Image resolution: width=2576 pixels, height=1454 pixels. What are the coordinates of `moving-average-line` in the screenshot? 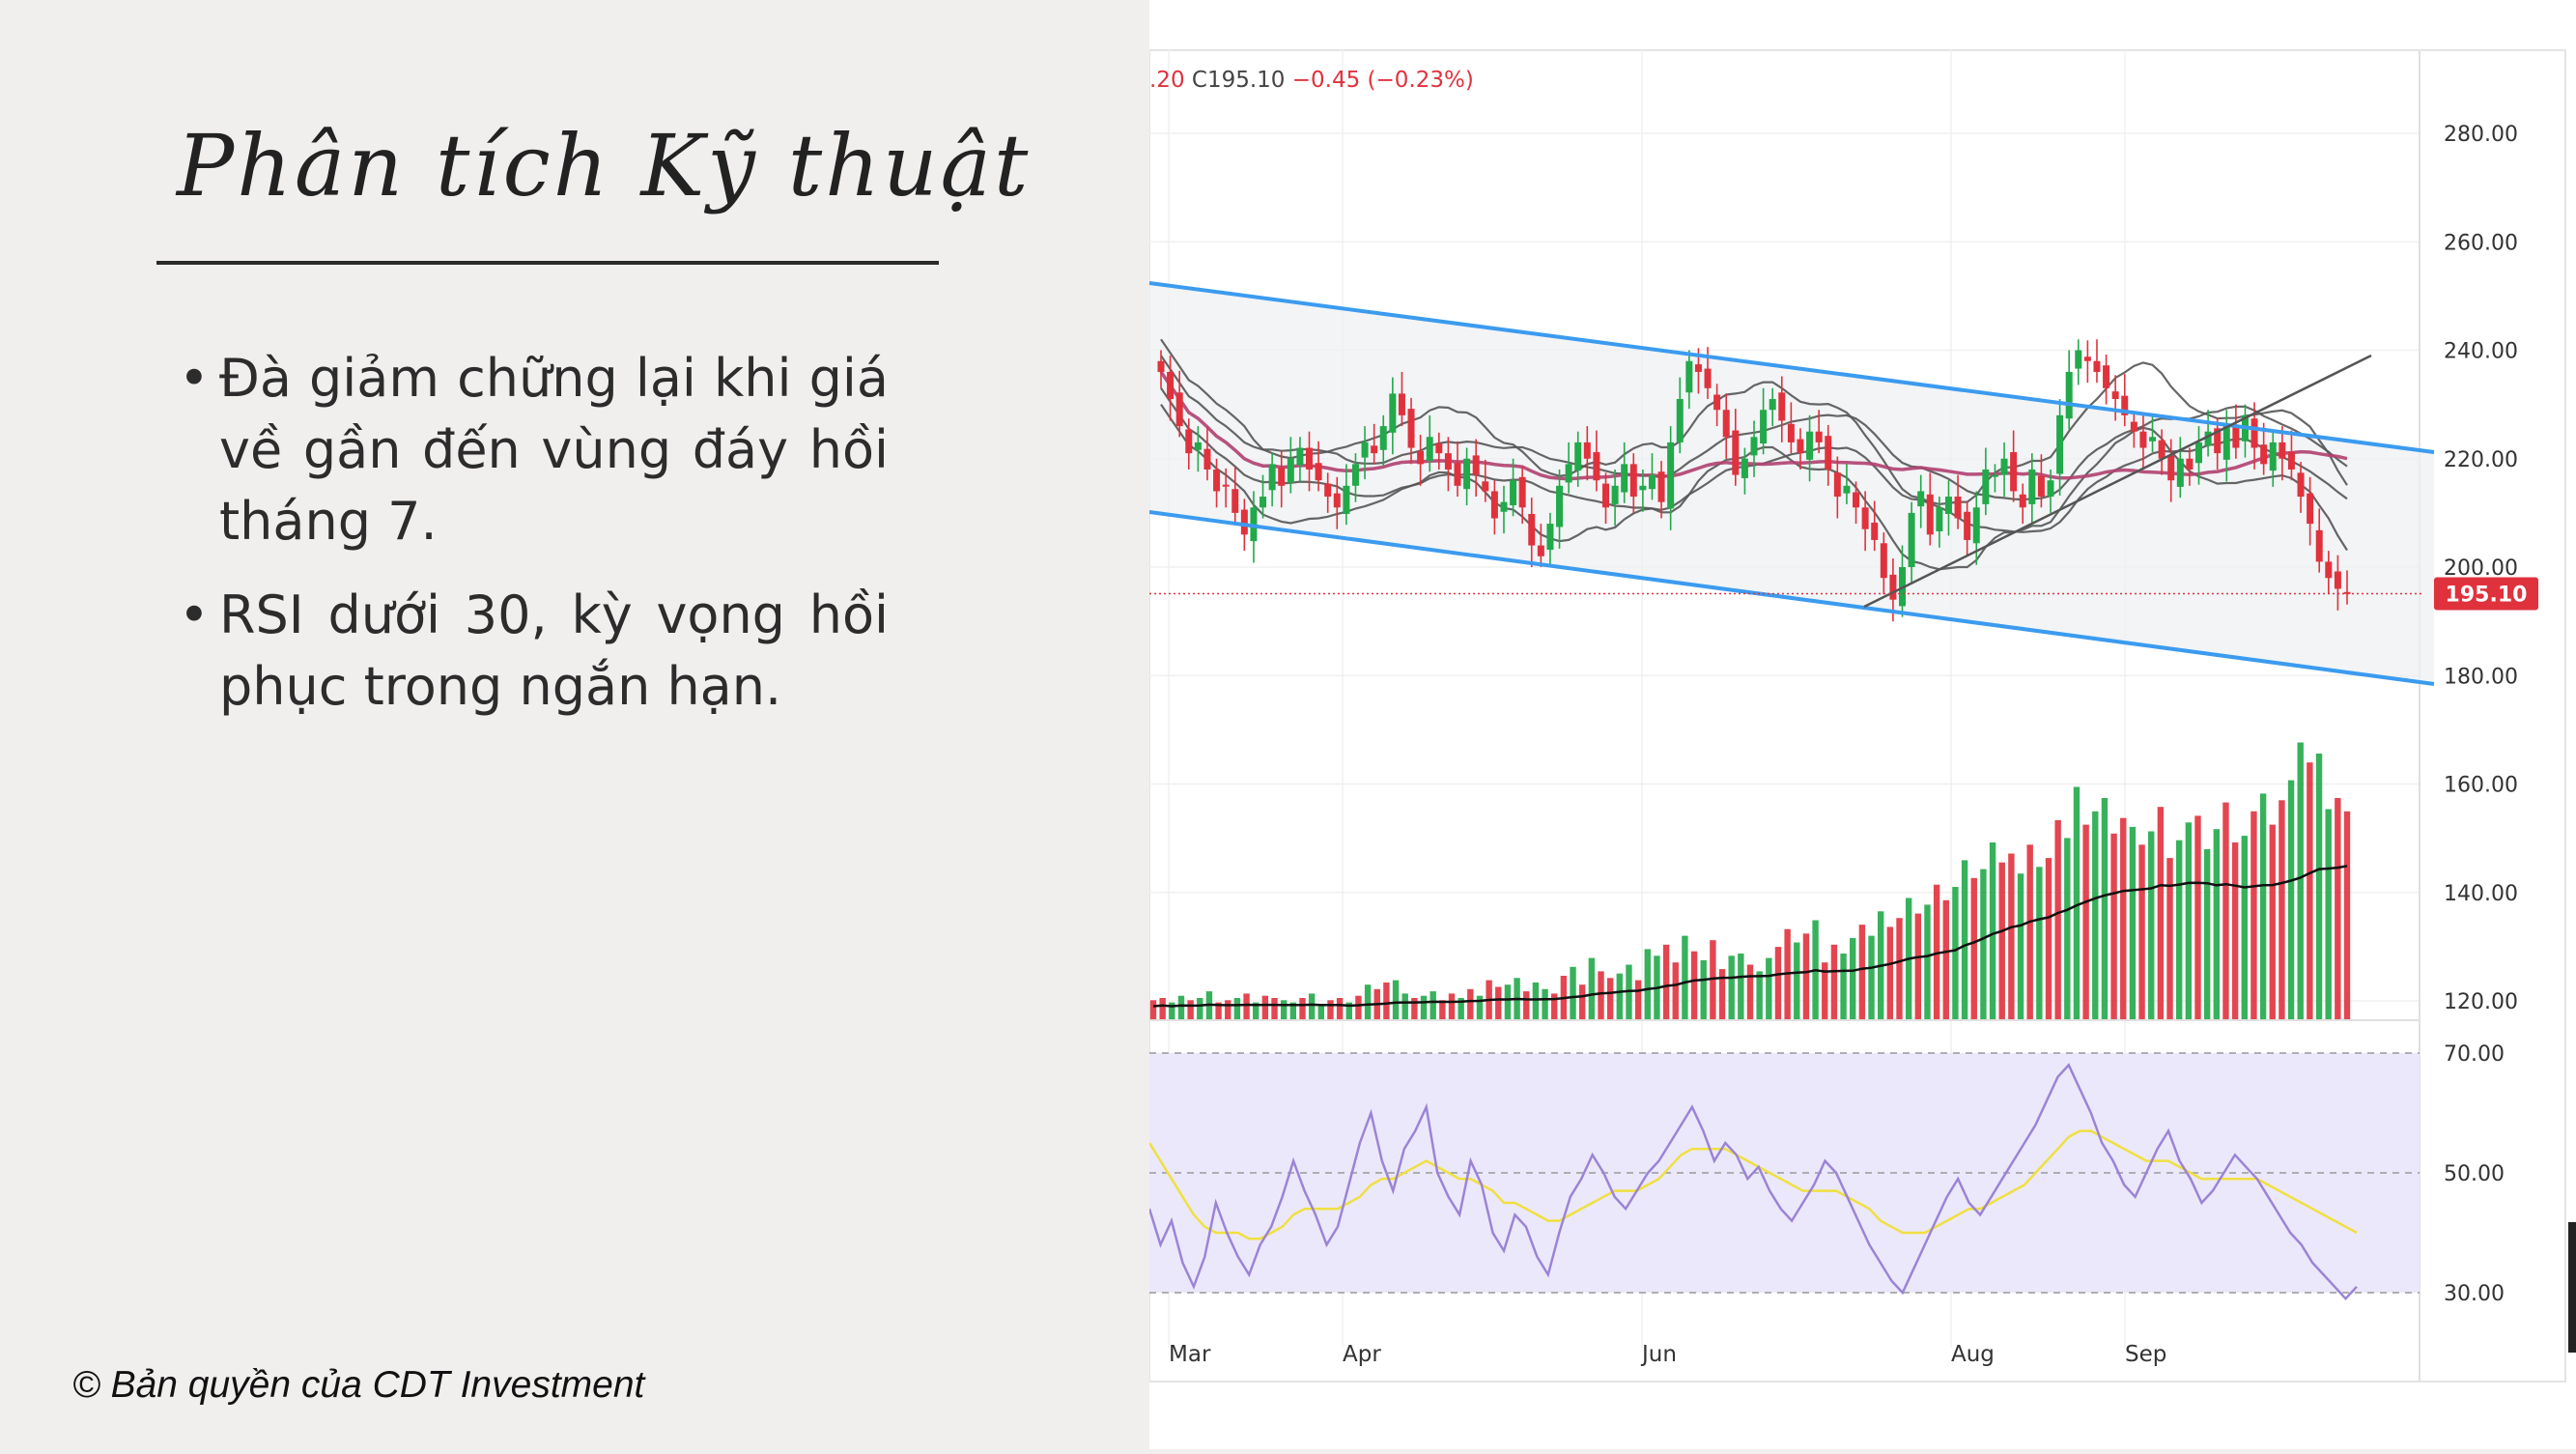 It's located at (1754, 422).